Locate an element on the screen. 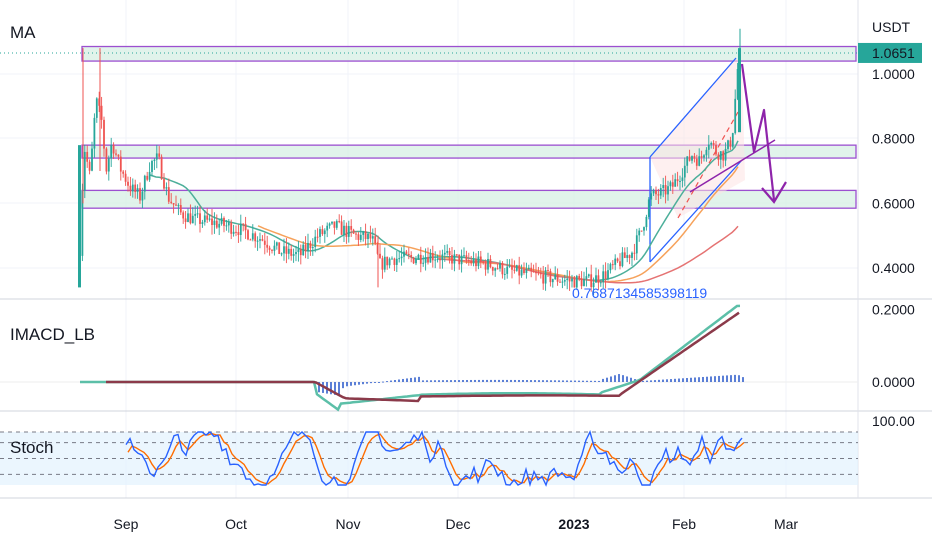 The width and height of the screenshot is (932, 550). channel-top-line is located at coordinates (693, 107).